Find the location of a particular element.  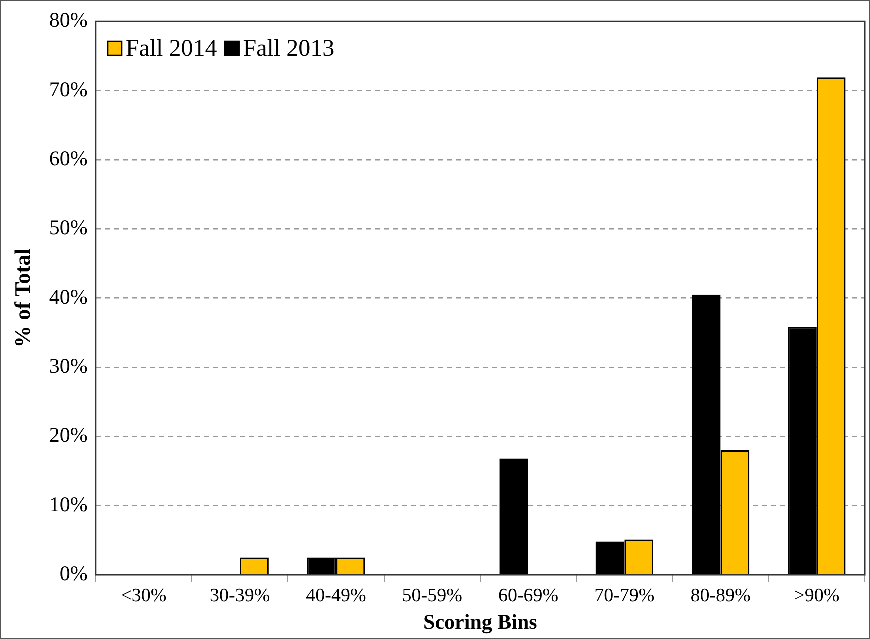

y-tick-label: 10% is located at coordinates (68, 504).